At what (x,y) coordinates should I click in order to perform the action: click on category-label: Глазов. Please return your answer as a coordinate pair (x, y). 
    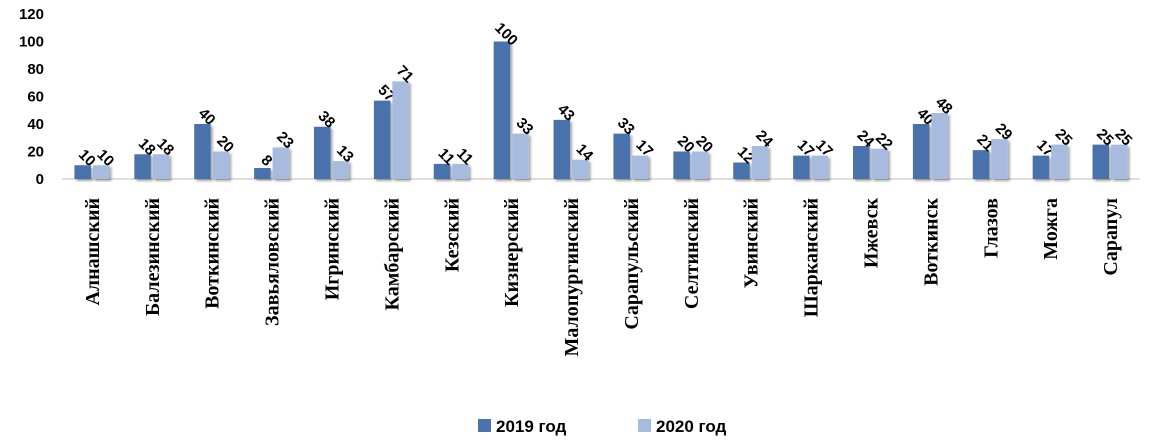
    Looking at the image, I should click on (991, 228).